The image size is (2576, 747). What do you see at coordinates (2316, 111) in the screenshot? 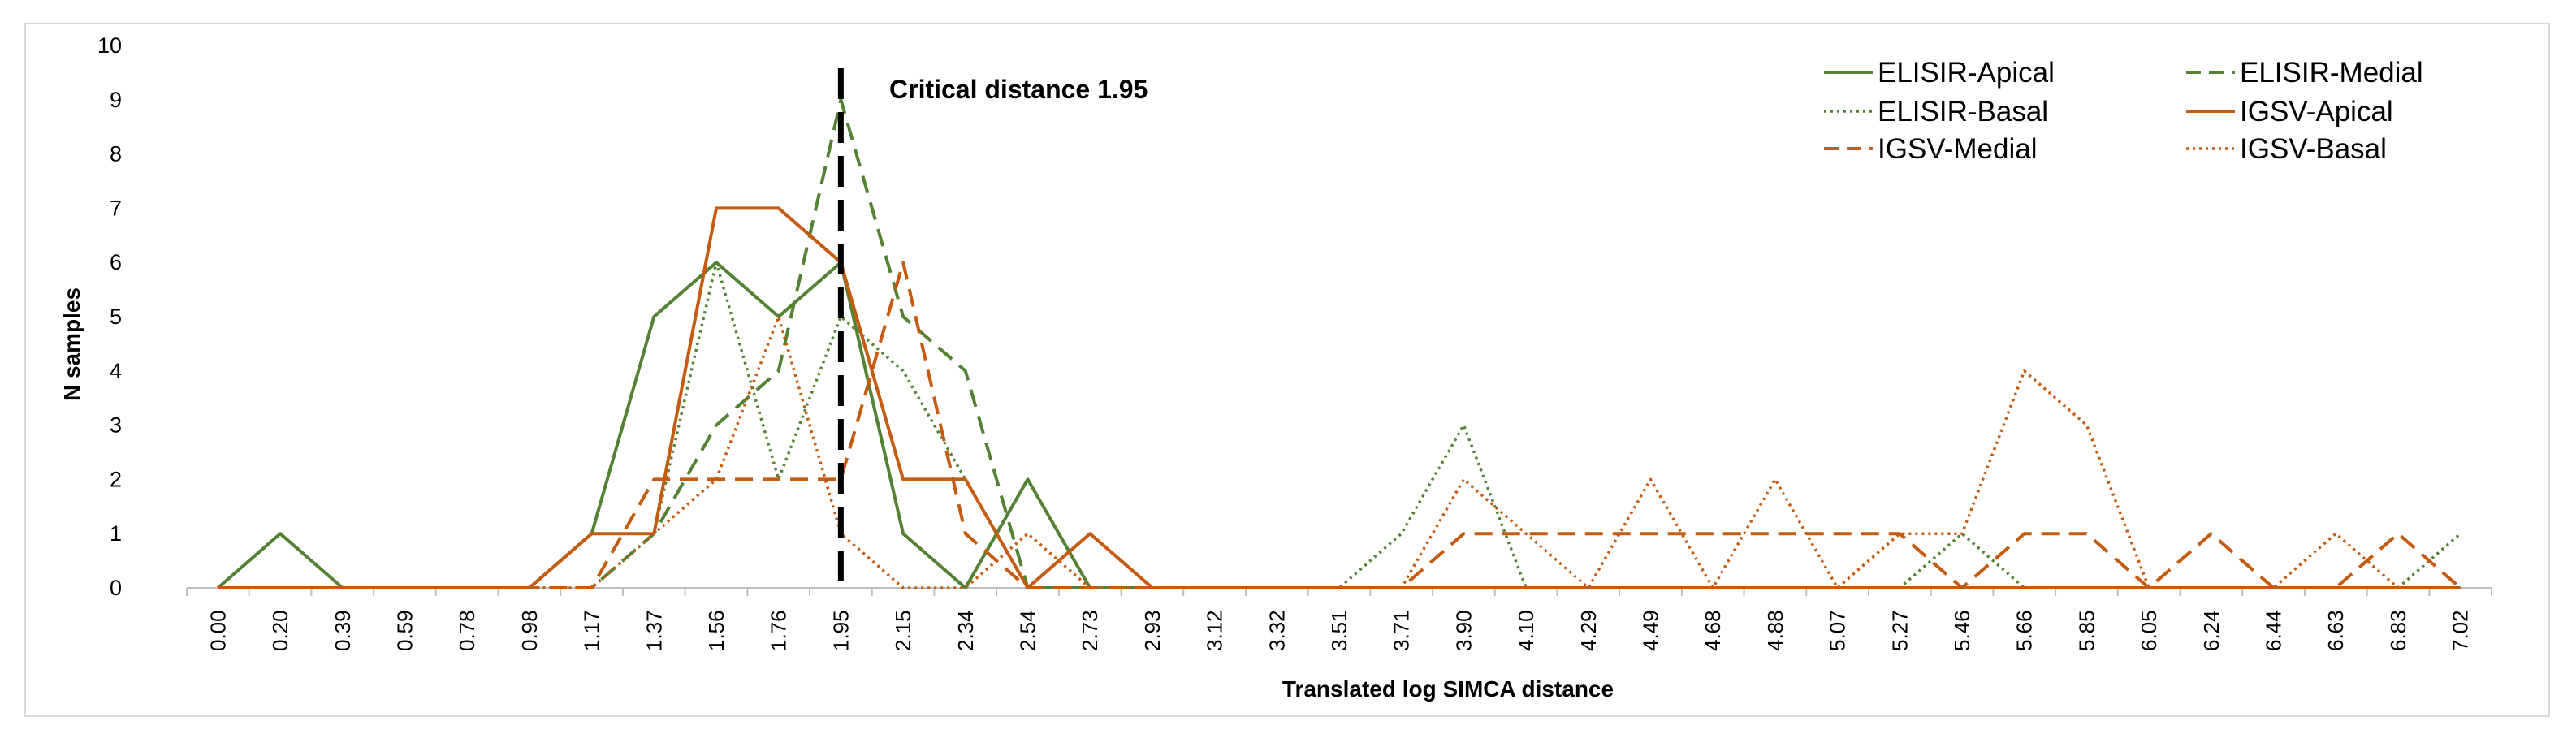
I see `legend-label: IGSV-Apical` at bounding box center [2316, 111].